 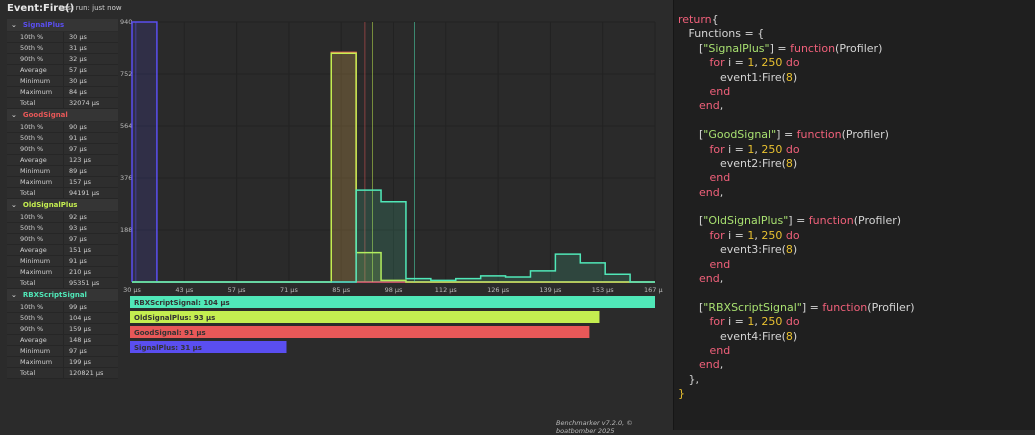 What do you see at coordinates (62, 205) in the screenshot?
I see `section-header: ⌄ OldSignalPlus` at bounding box center [62, 205].